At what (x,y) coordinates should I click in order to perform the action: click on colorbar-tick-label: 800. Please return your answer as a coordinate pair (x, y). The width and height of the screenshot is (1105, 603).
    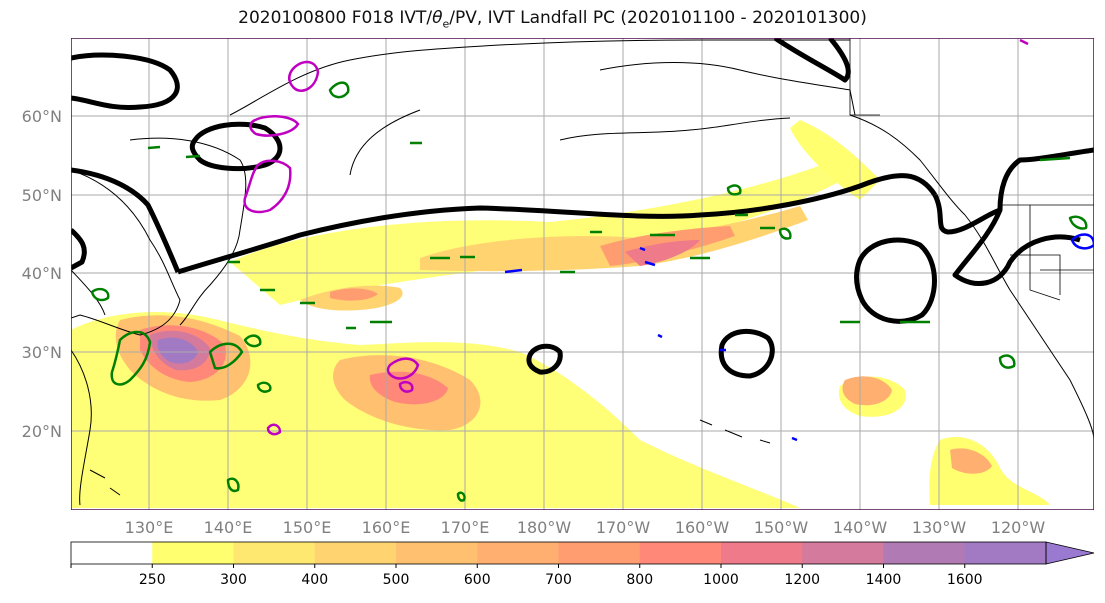
    Looking at the image, I should click on (639, 580).